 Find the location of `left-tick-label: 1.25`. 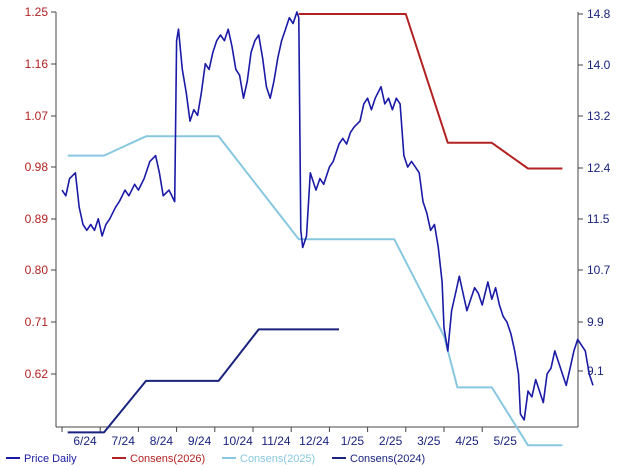

left-tick-label: 1.25 is located at coordinates (37, 12).